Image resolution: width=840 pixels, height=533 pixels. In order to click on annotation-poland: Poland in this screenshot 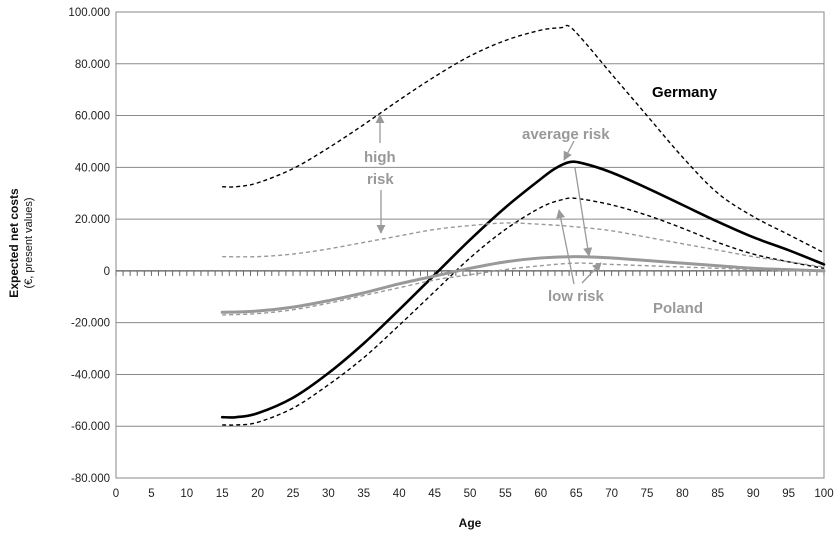, I will do `click(678, 308)`.